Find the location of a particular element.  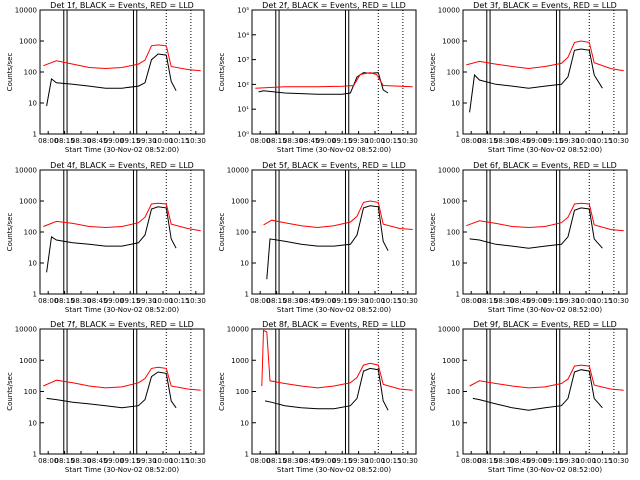

chart-title: Det 2f, BLACK = Events, RED = LLD is located at coordinates (334, 5).